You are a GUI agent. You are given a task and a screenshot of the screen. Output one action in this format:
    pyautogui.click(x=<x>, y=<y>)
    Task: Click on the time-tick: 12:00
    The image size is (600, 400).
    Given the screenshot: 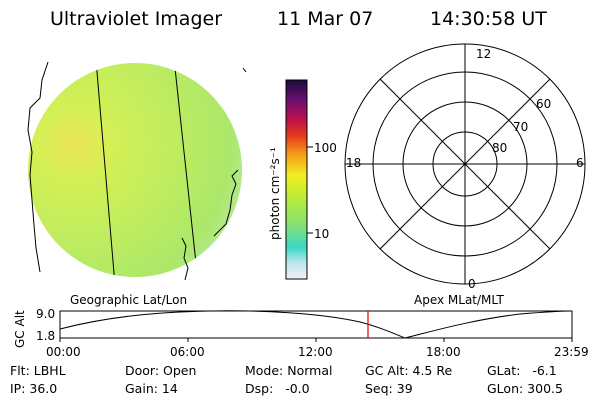 What is the action you would take?
    pyautogui.click(x=315, y=352)
    